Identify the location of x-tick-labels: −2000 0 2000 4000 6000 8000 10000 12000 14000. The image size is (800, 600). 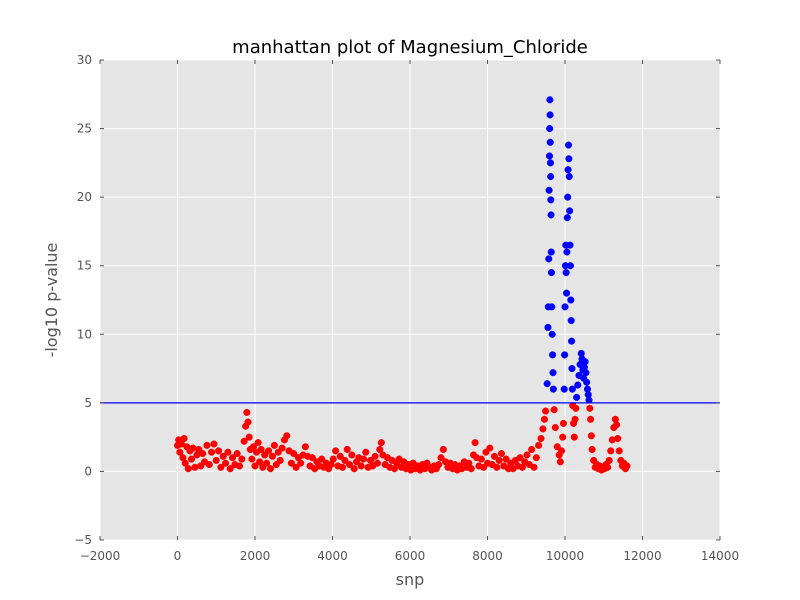
(409, 556).